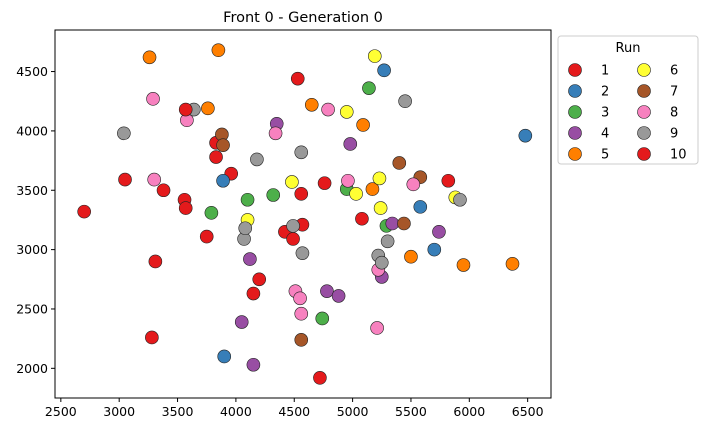  I want to click on x-axis: 2500 3000 3500 4000 4500 5000 5500 6000 6500, so click(294, 408).